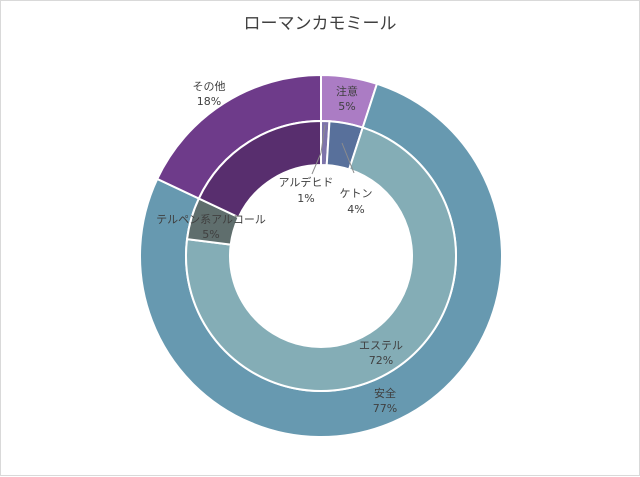 The height and width of the screenshot is (477, 640). What do you see at coordinates (318, 149) in the screenshot?
I see `leader-line-aldehyde` at bounding box center [318, 149].